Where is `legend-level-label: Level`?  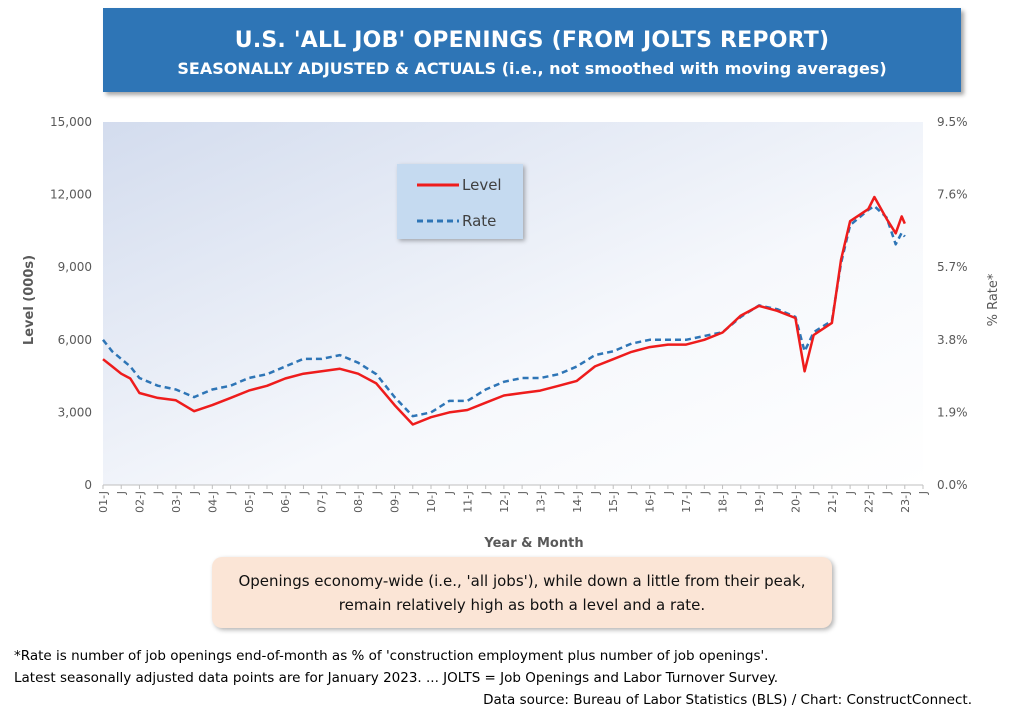 legend-level-label: Level is located at coordinates (482, 185).